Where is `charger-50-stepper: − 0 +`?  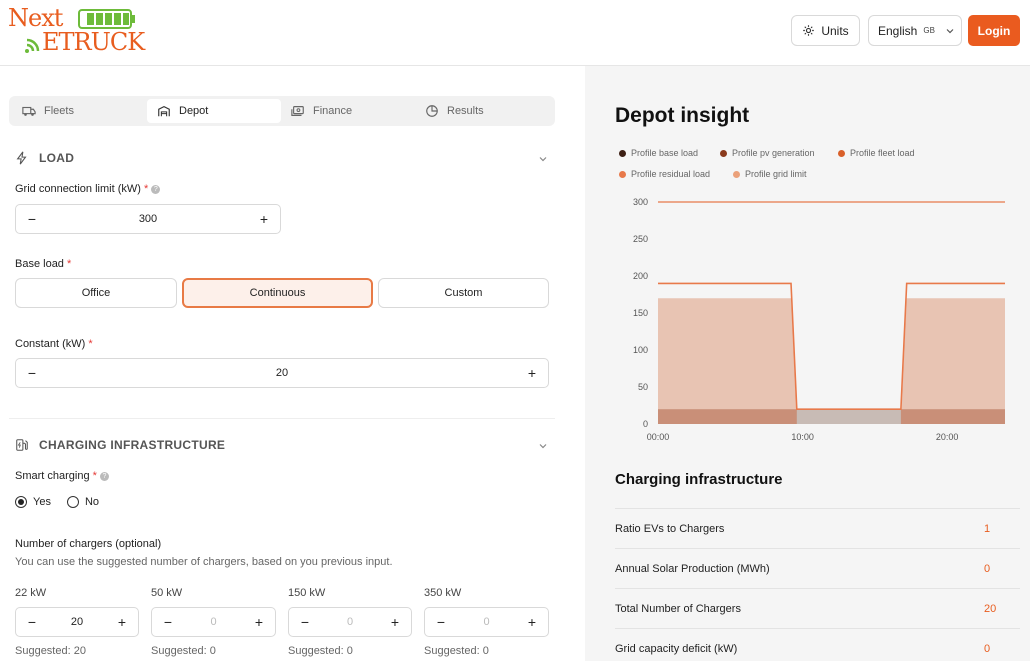 charger-50-stepper: − 0 + is located at coordinates (213, 622).